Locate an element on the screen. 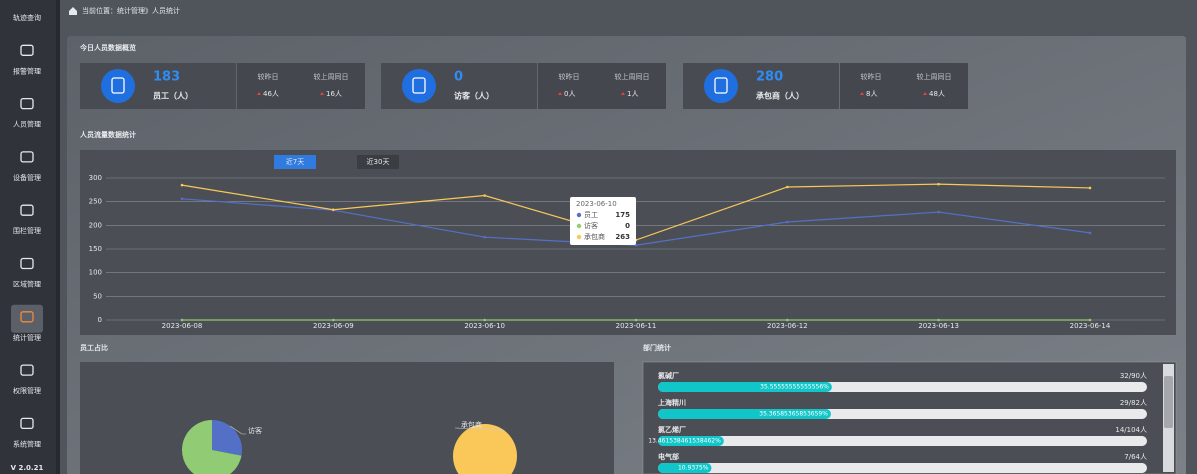 The width and height of the screenshot is (1197, 474). tooltip-name: 访客 is located at coordinates (591, 225).